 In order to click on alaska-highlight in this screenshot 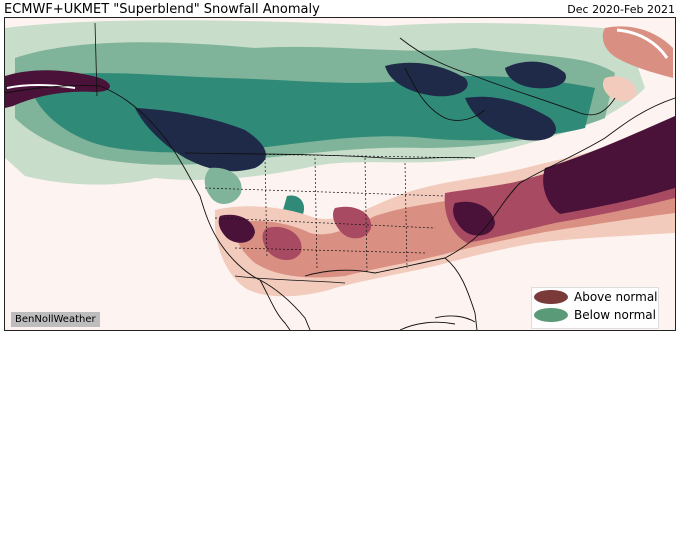, I will do `click(41, 86)`.